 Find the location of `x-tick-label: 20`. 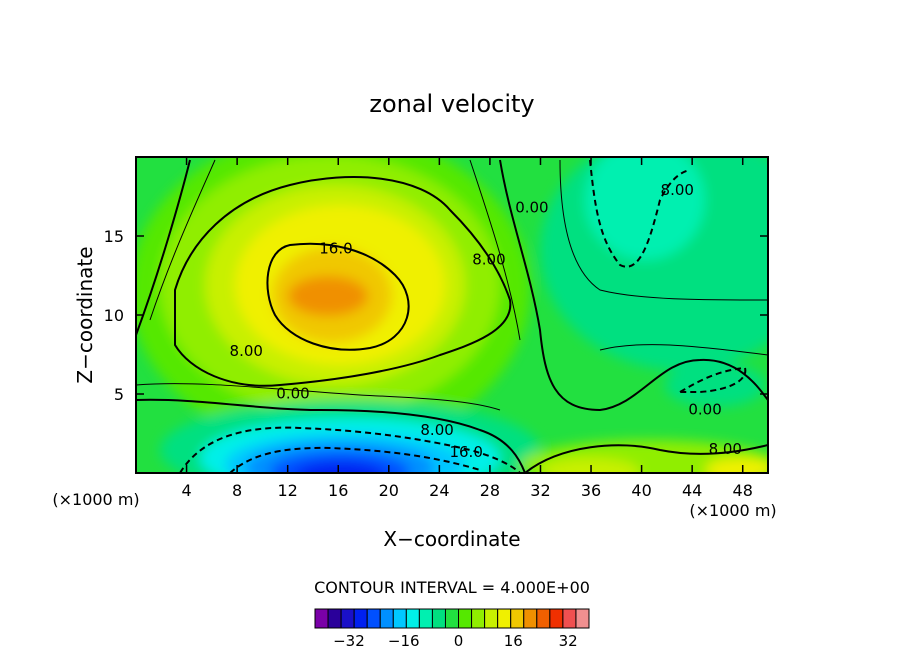

x-tick-label: 20 is located at coordinates (389, 490).